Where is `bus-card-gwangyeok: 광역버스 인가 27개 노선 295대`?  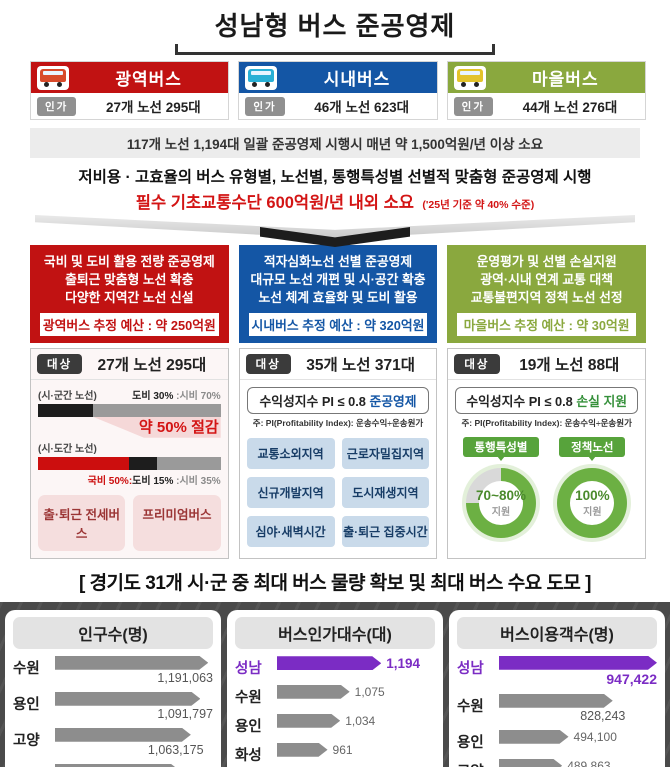
bus-card-gwangyeok: 광역버스 인가 27개 노선 295대 is located at coordinates (130, 90).